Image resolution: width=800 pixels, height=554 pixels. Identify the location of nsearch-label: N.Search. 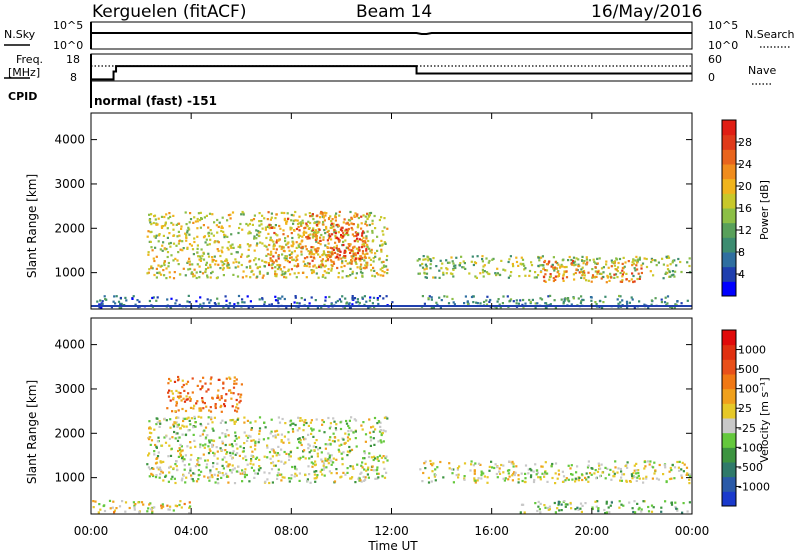
(770, 34).